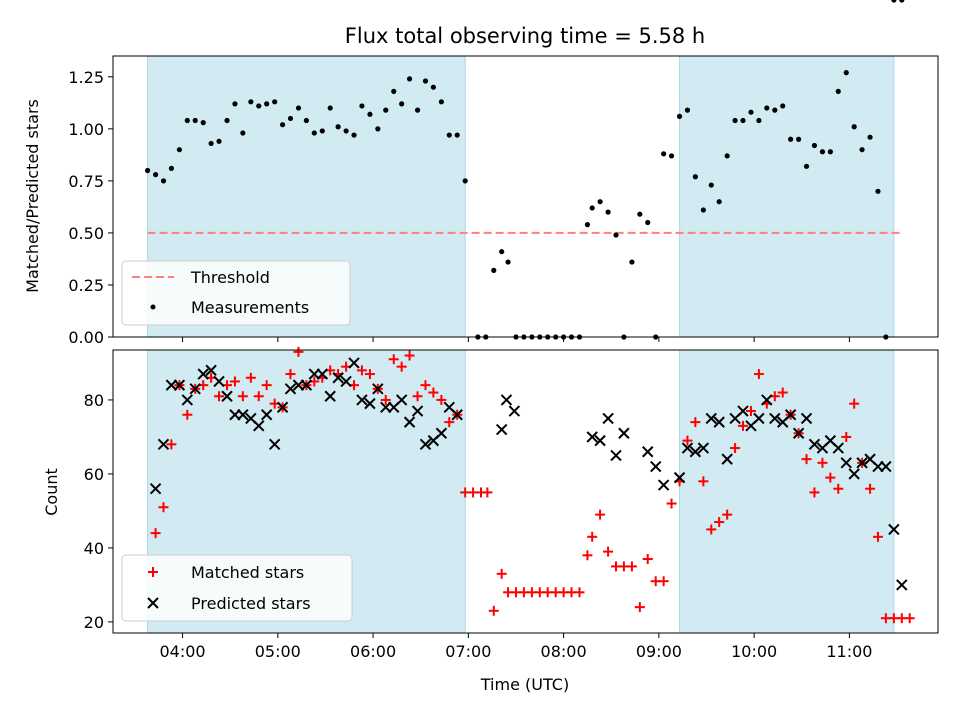 Image resolution: width=960 pixels, height=720 pixels. Describe the element at coordinates (86, 337) in the screenshot. I see `top-ytick-label: 0.00` at that location.